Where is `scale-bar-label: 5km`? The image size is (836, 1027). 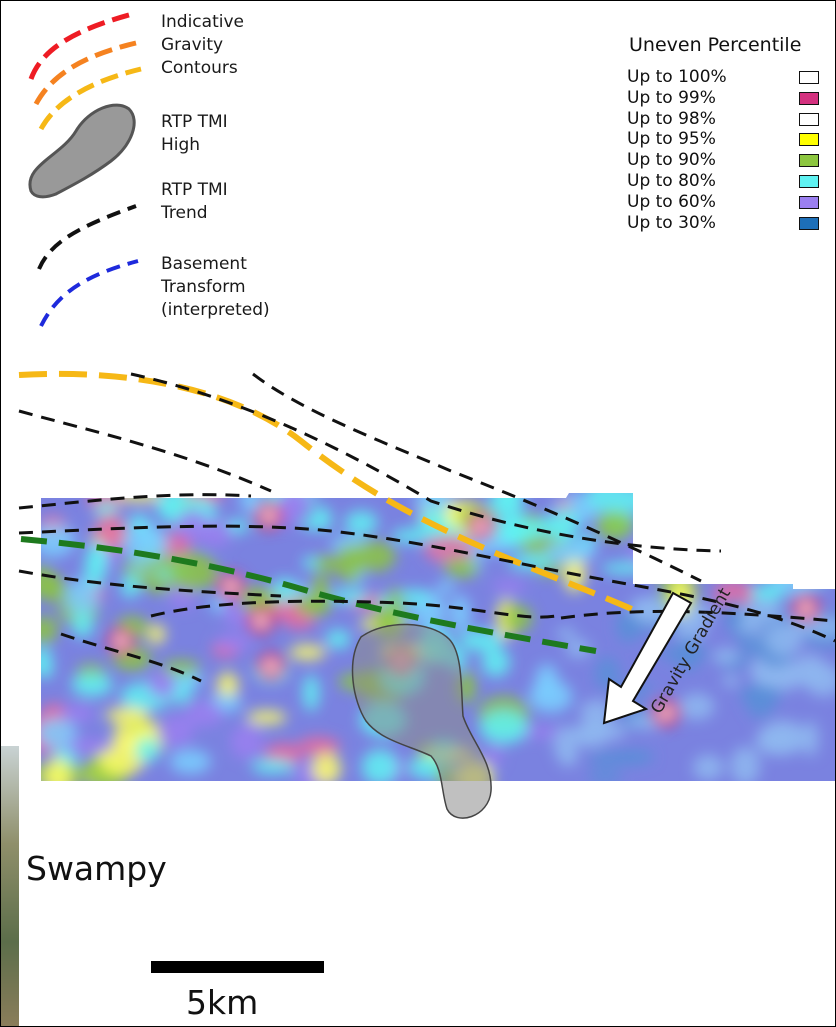
scale-bar-label: 5km is located at coordinates (222, 1002).